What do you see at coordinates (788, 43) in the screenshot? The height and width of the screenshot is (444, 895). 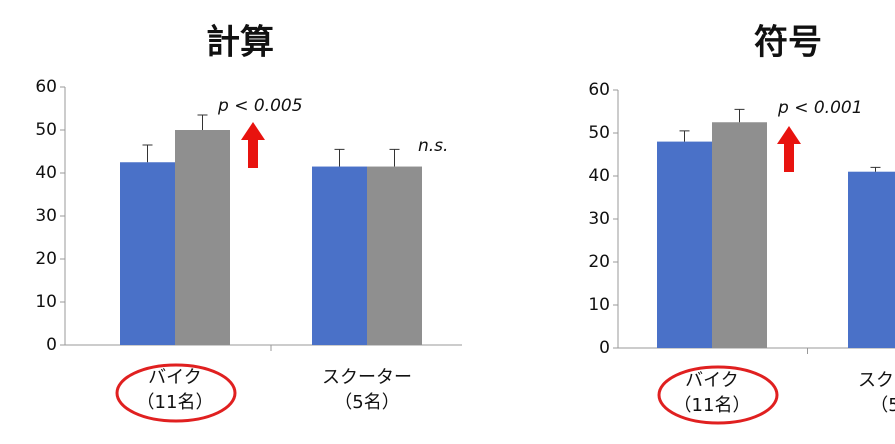 I see `chart-title: 符号` at bounding box center [788, 43].